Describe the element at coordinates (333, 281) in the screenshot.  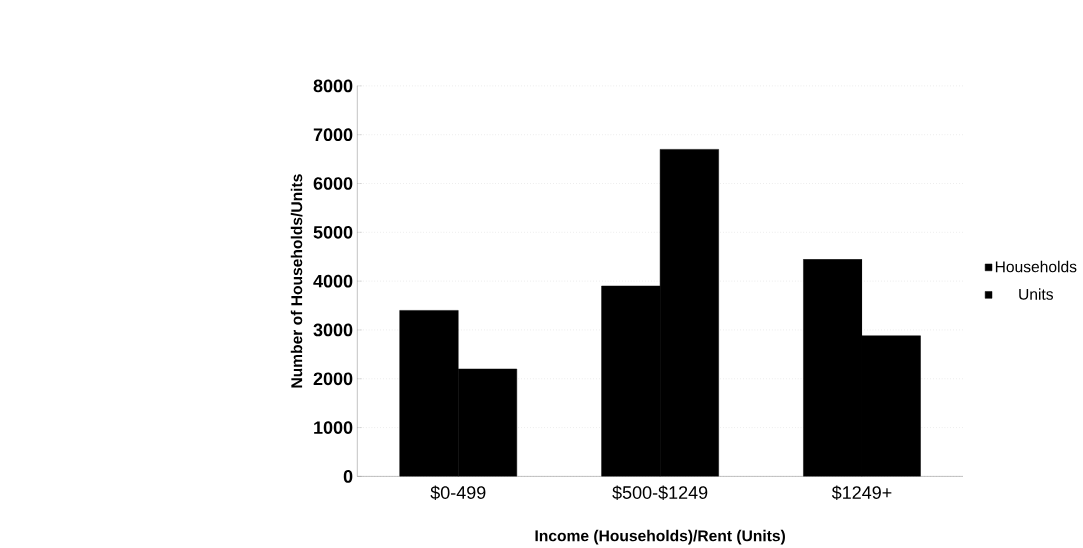
I see `y-tick-label: 4000` at that location.